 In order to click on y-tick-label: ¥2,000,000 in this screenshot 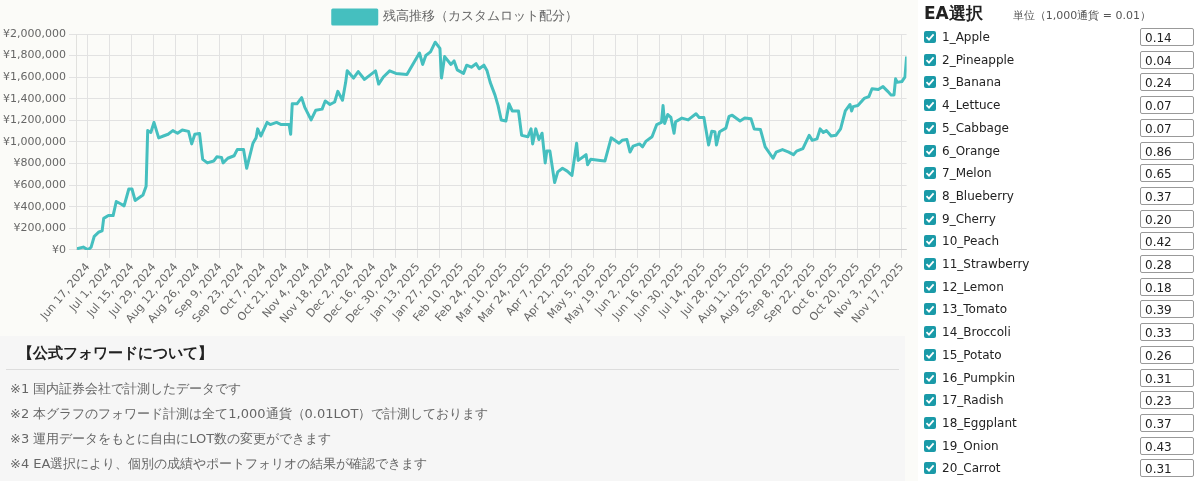, I will do `click(34, 33)`.